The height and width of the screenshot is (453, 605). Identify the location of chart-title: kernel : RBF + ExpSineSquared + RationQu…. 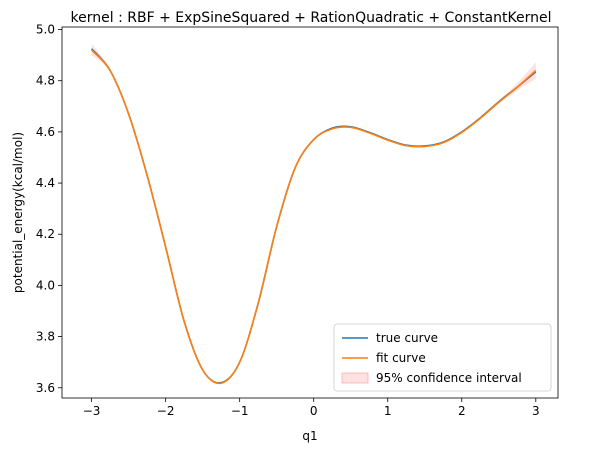
(311, 18).